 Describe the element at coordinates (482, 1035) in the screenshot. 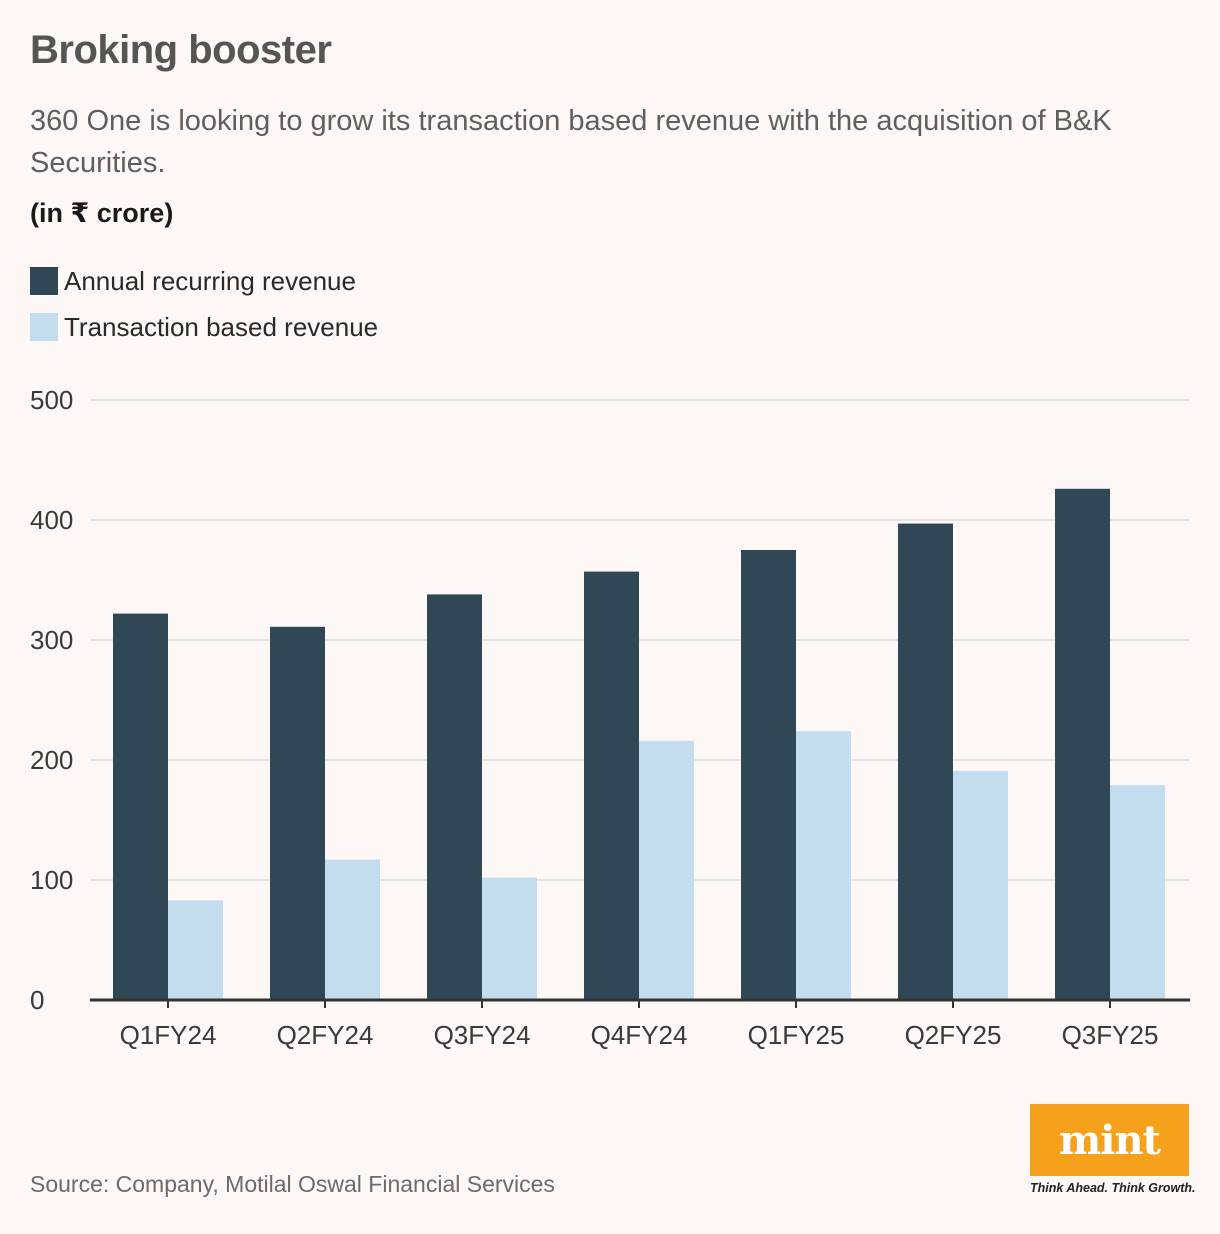

I see `x-tick-label: Q3FY24` at that location.